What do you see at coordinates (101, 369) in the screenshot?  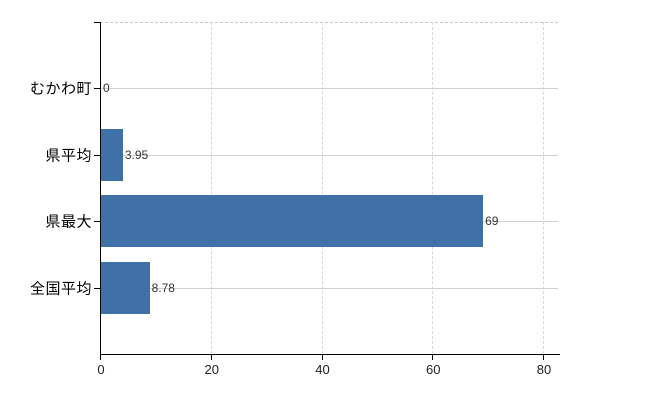 I see `x-tick-label: 0` at bounding box center [101, 369].